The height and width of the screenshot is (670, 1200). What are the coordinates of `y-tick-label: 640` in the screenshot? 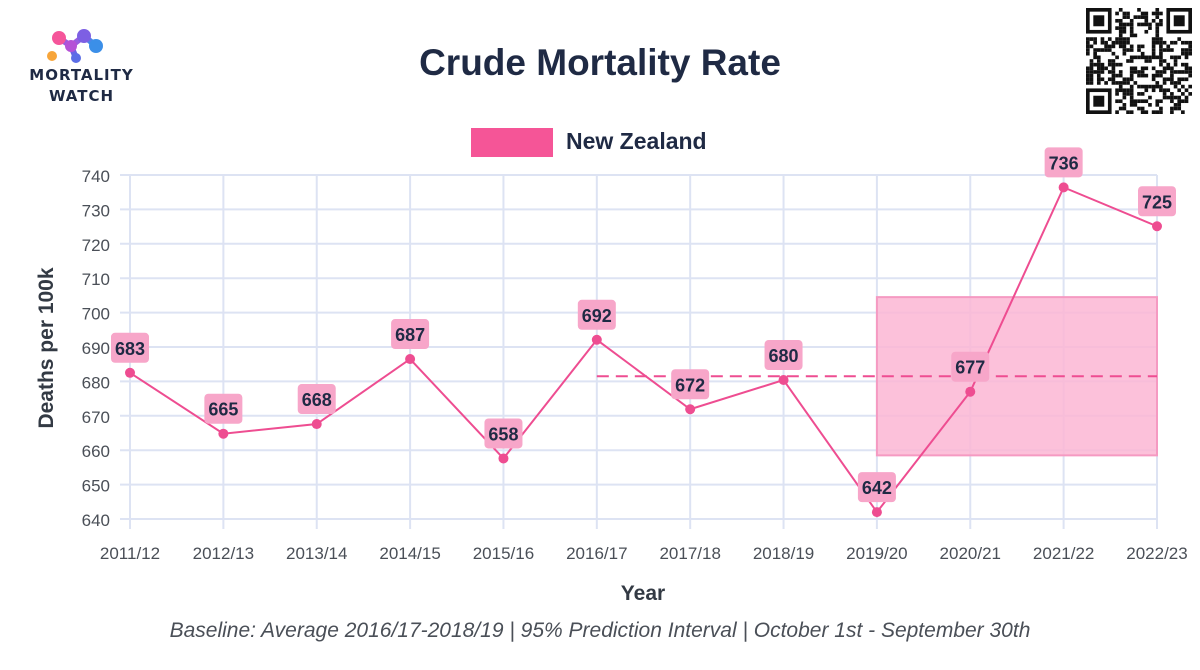 It's located at (96, 520).